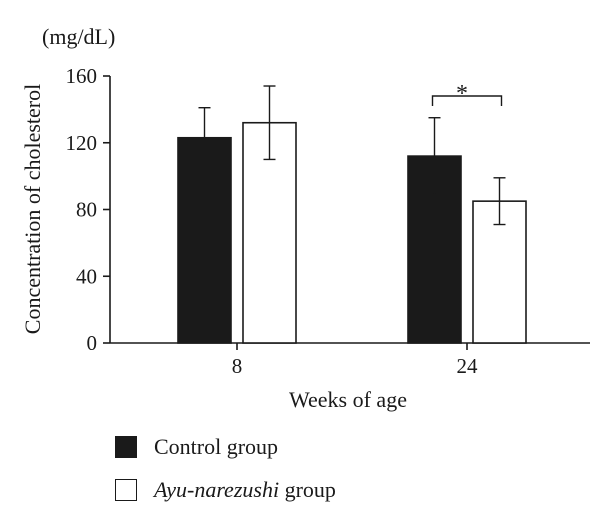  Describe the element at coordinates (462, 94) in the screenshot. I see `significance-asterisk: *` at that location.